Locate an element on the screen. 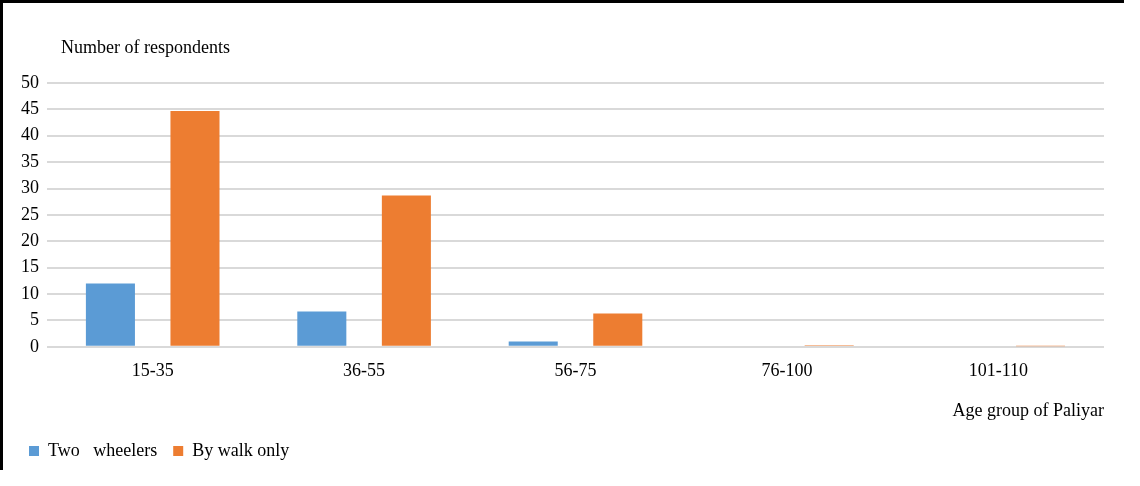 This screenshot has width=1140, height=486. y-tick-label: 10 is located at coordinates (30, 292).